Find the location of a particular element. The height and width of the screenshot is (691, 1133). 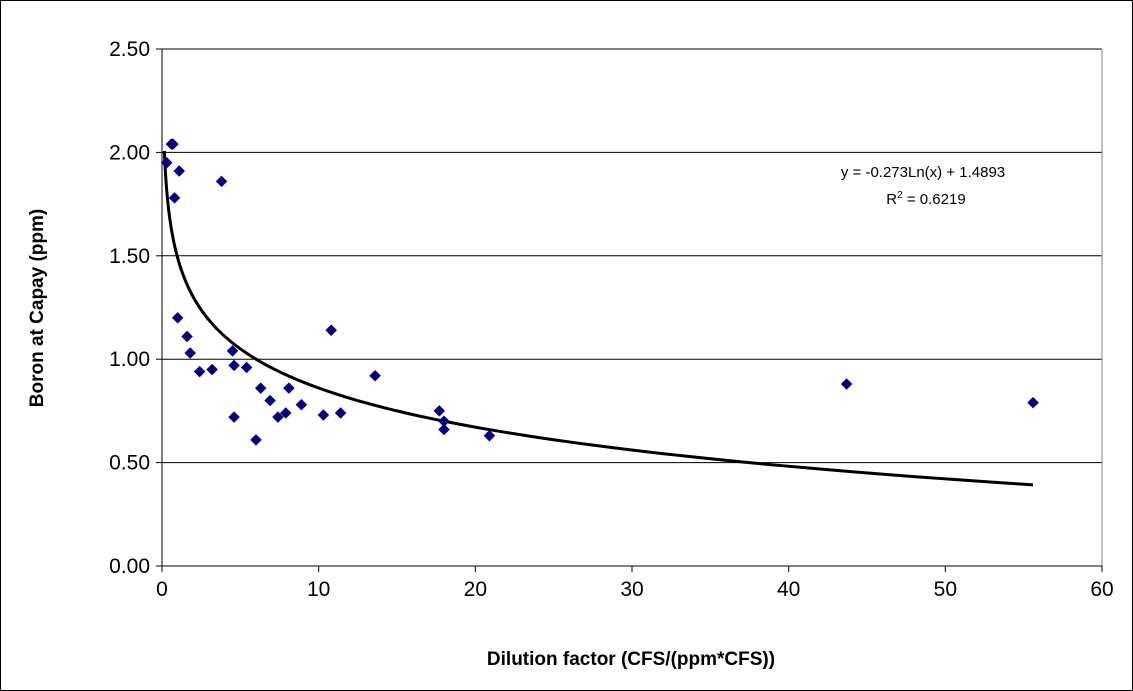

y-tick-label: 2.50 is located at coordinates (129, 49).